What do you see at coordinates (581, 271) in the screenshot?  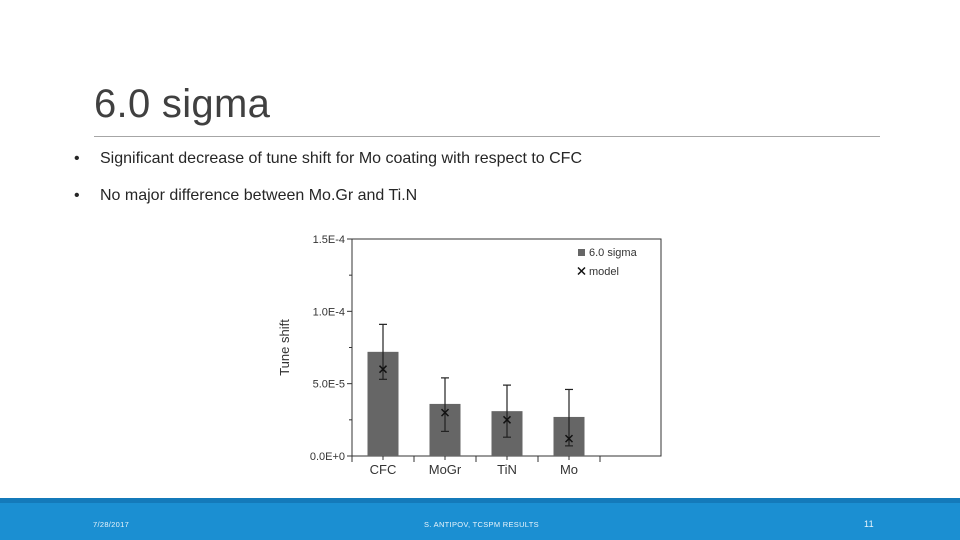 I see `legend-marker-model` at bounding box center [581, 271].